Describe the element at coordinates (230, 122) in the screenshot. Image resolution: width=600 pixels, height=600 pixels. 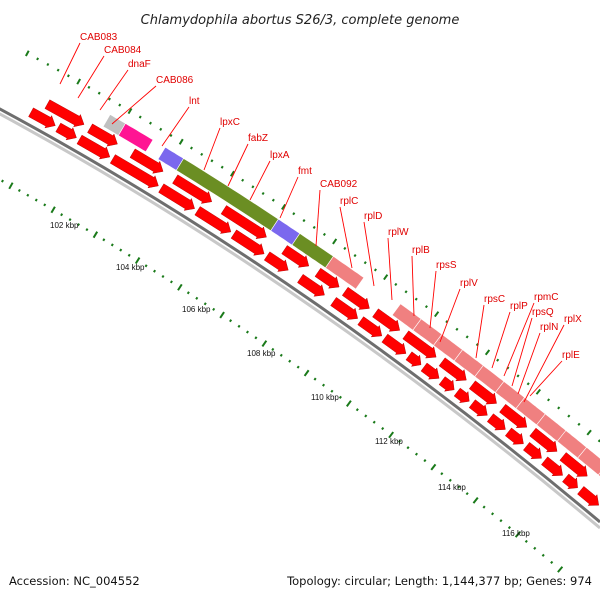
I see `gene-label-lpxc: lpxC` at that location.